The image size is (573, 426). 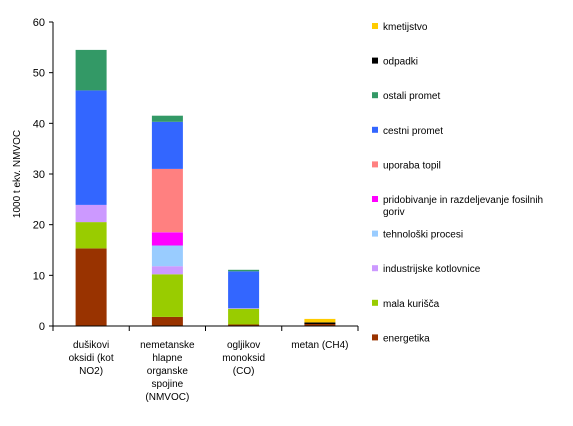 What do you see at coordinates (405, 27) in the screenshot?
I see `legend-label-9: kmetijstvo` at bounding box center [405, 27].